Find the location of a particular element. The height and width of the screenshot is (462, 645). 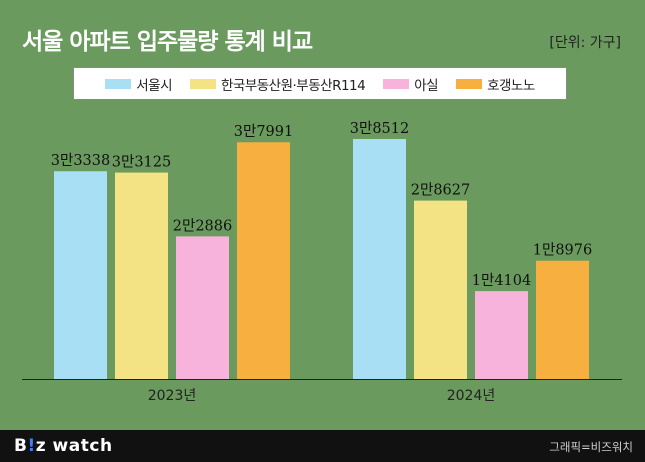

legend-label: 아실 is located at coordinates (426, 85).